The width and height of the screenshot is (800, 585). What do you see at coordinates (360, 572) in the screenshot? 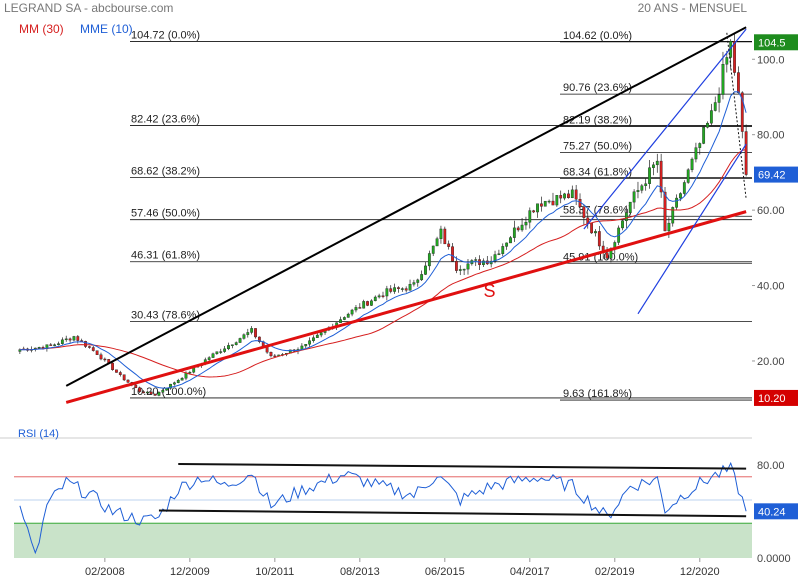
I see `x-tick-label: 08/2013` at bounding box center [360, 572].